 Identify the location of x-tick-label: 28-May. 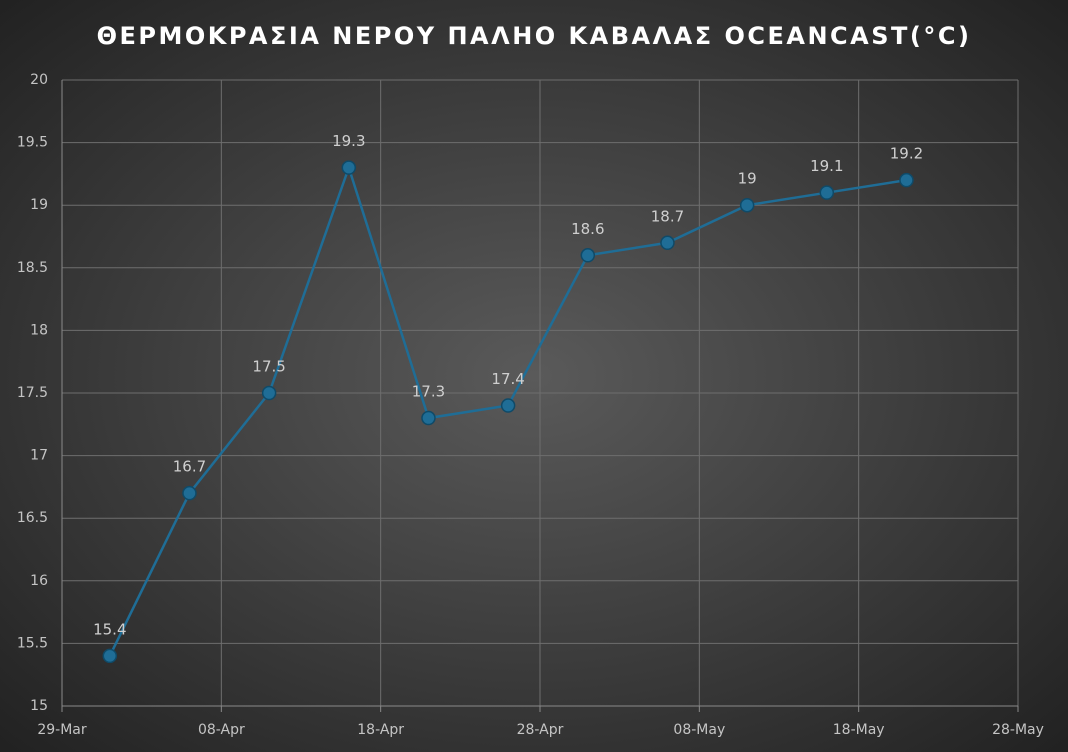
(1018, 730).